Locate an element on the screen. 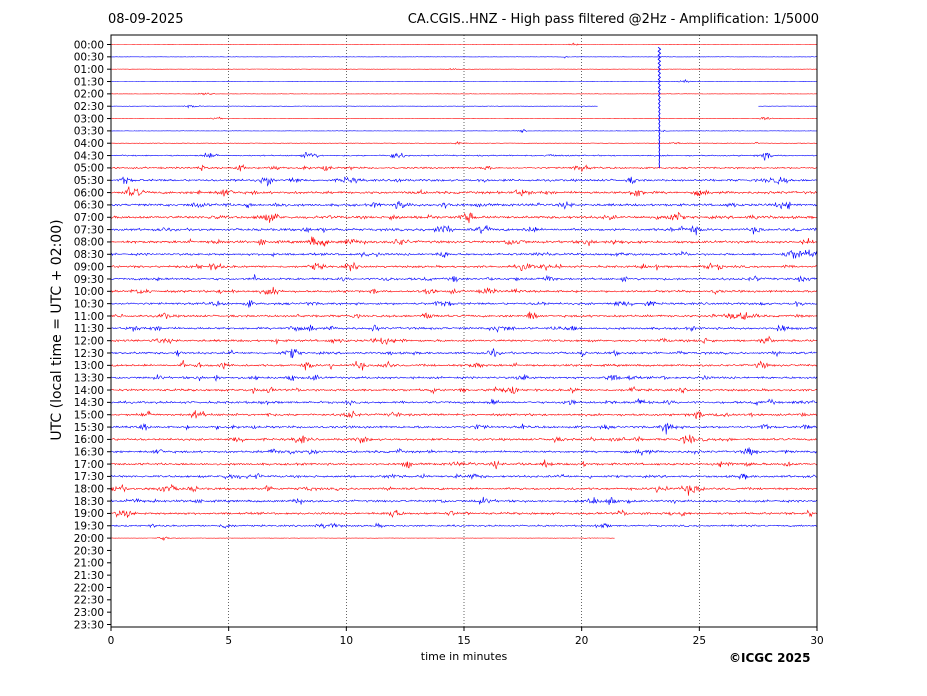  row-label: 07:00 is located at coordinates (89, 218).